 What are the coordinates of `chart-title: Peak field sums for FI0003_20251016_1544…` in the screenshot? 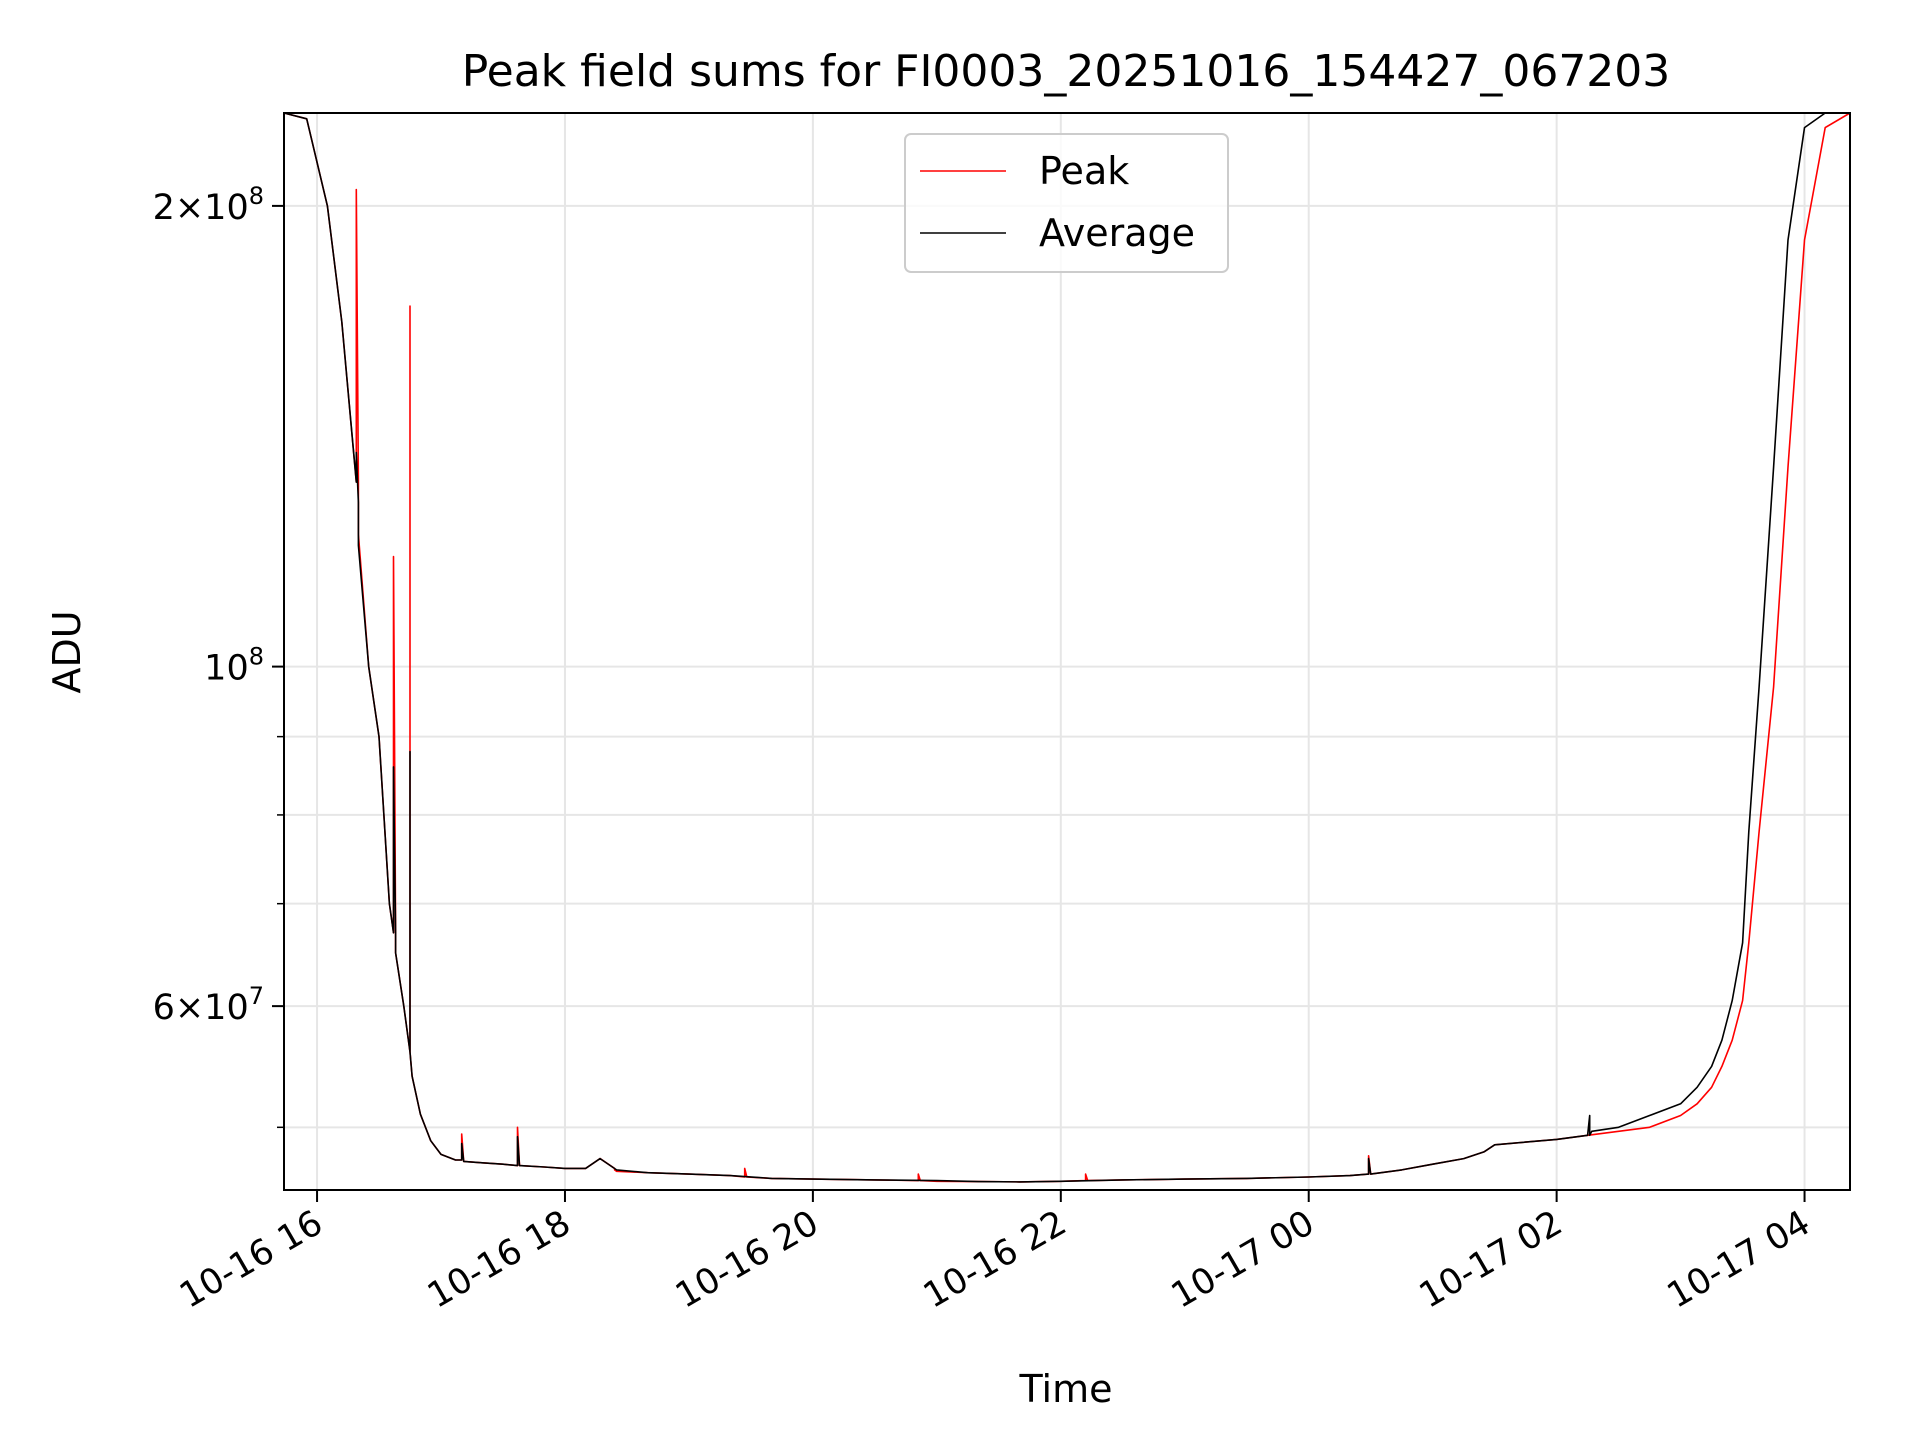 It's located at (1066, 71).